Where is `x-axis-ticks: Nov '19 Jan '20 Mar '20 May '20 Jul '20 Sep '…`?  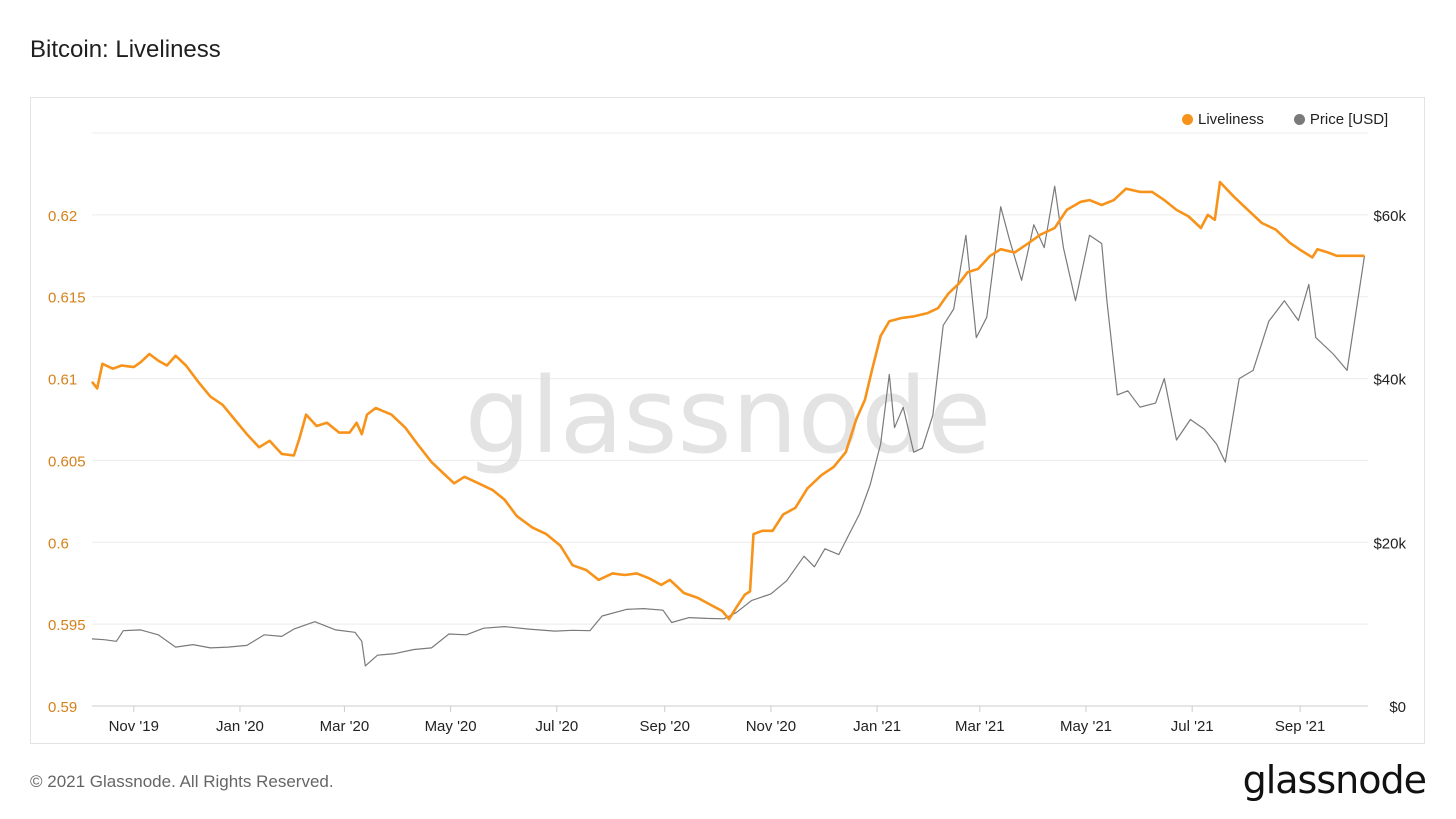
x-axis-ticks: Nov '19 Jan '20 Mar '20 May '20 Jul '20 Sep '… is located at coordinates (717, 720).